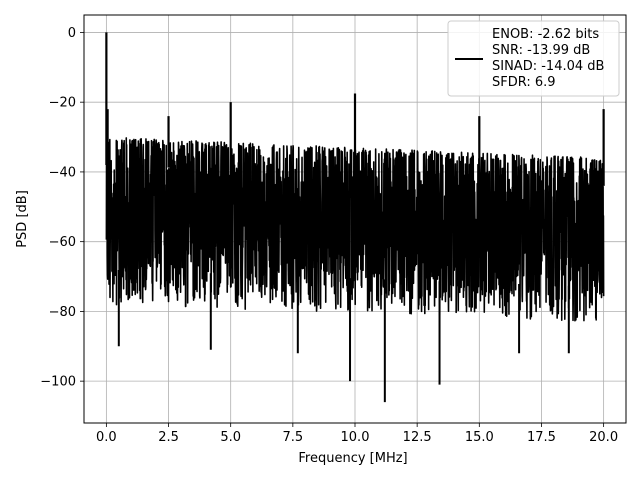 The image size is (640, 480). Describe the element at coordinates (72, 33) in the screenshot. I see `y-tick-label: 0` at that location.